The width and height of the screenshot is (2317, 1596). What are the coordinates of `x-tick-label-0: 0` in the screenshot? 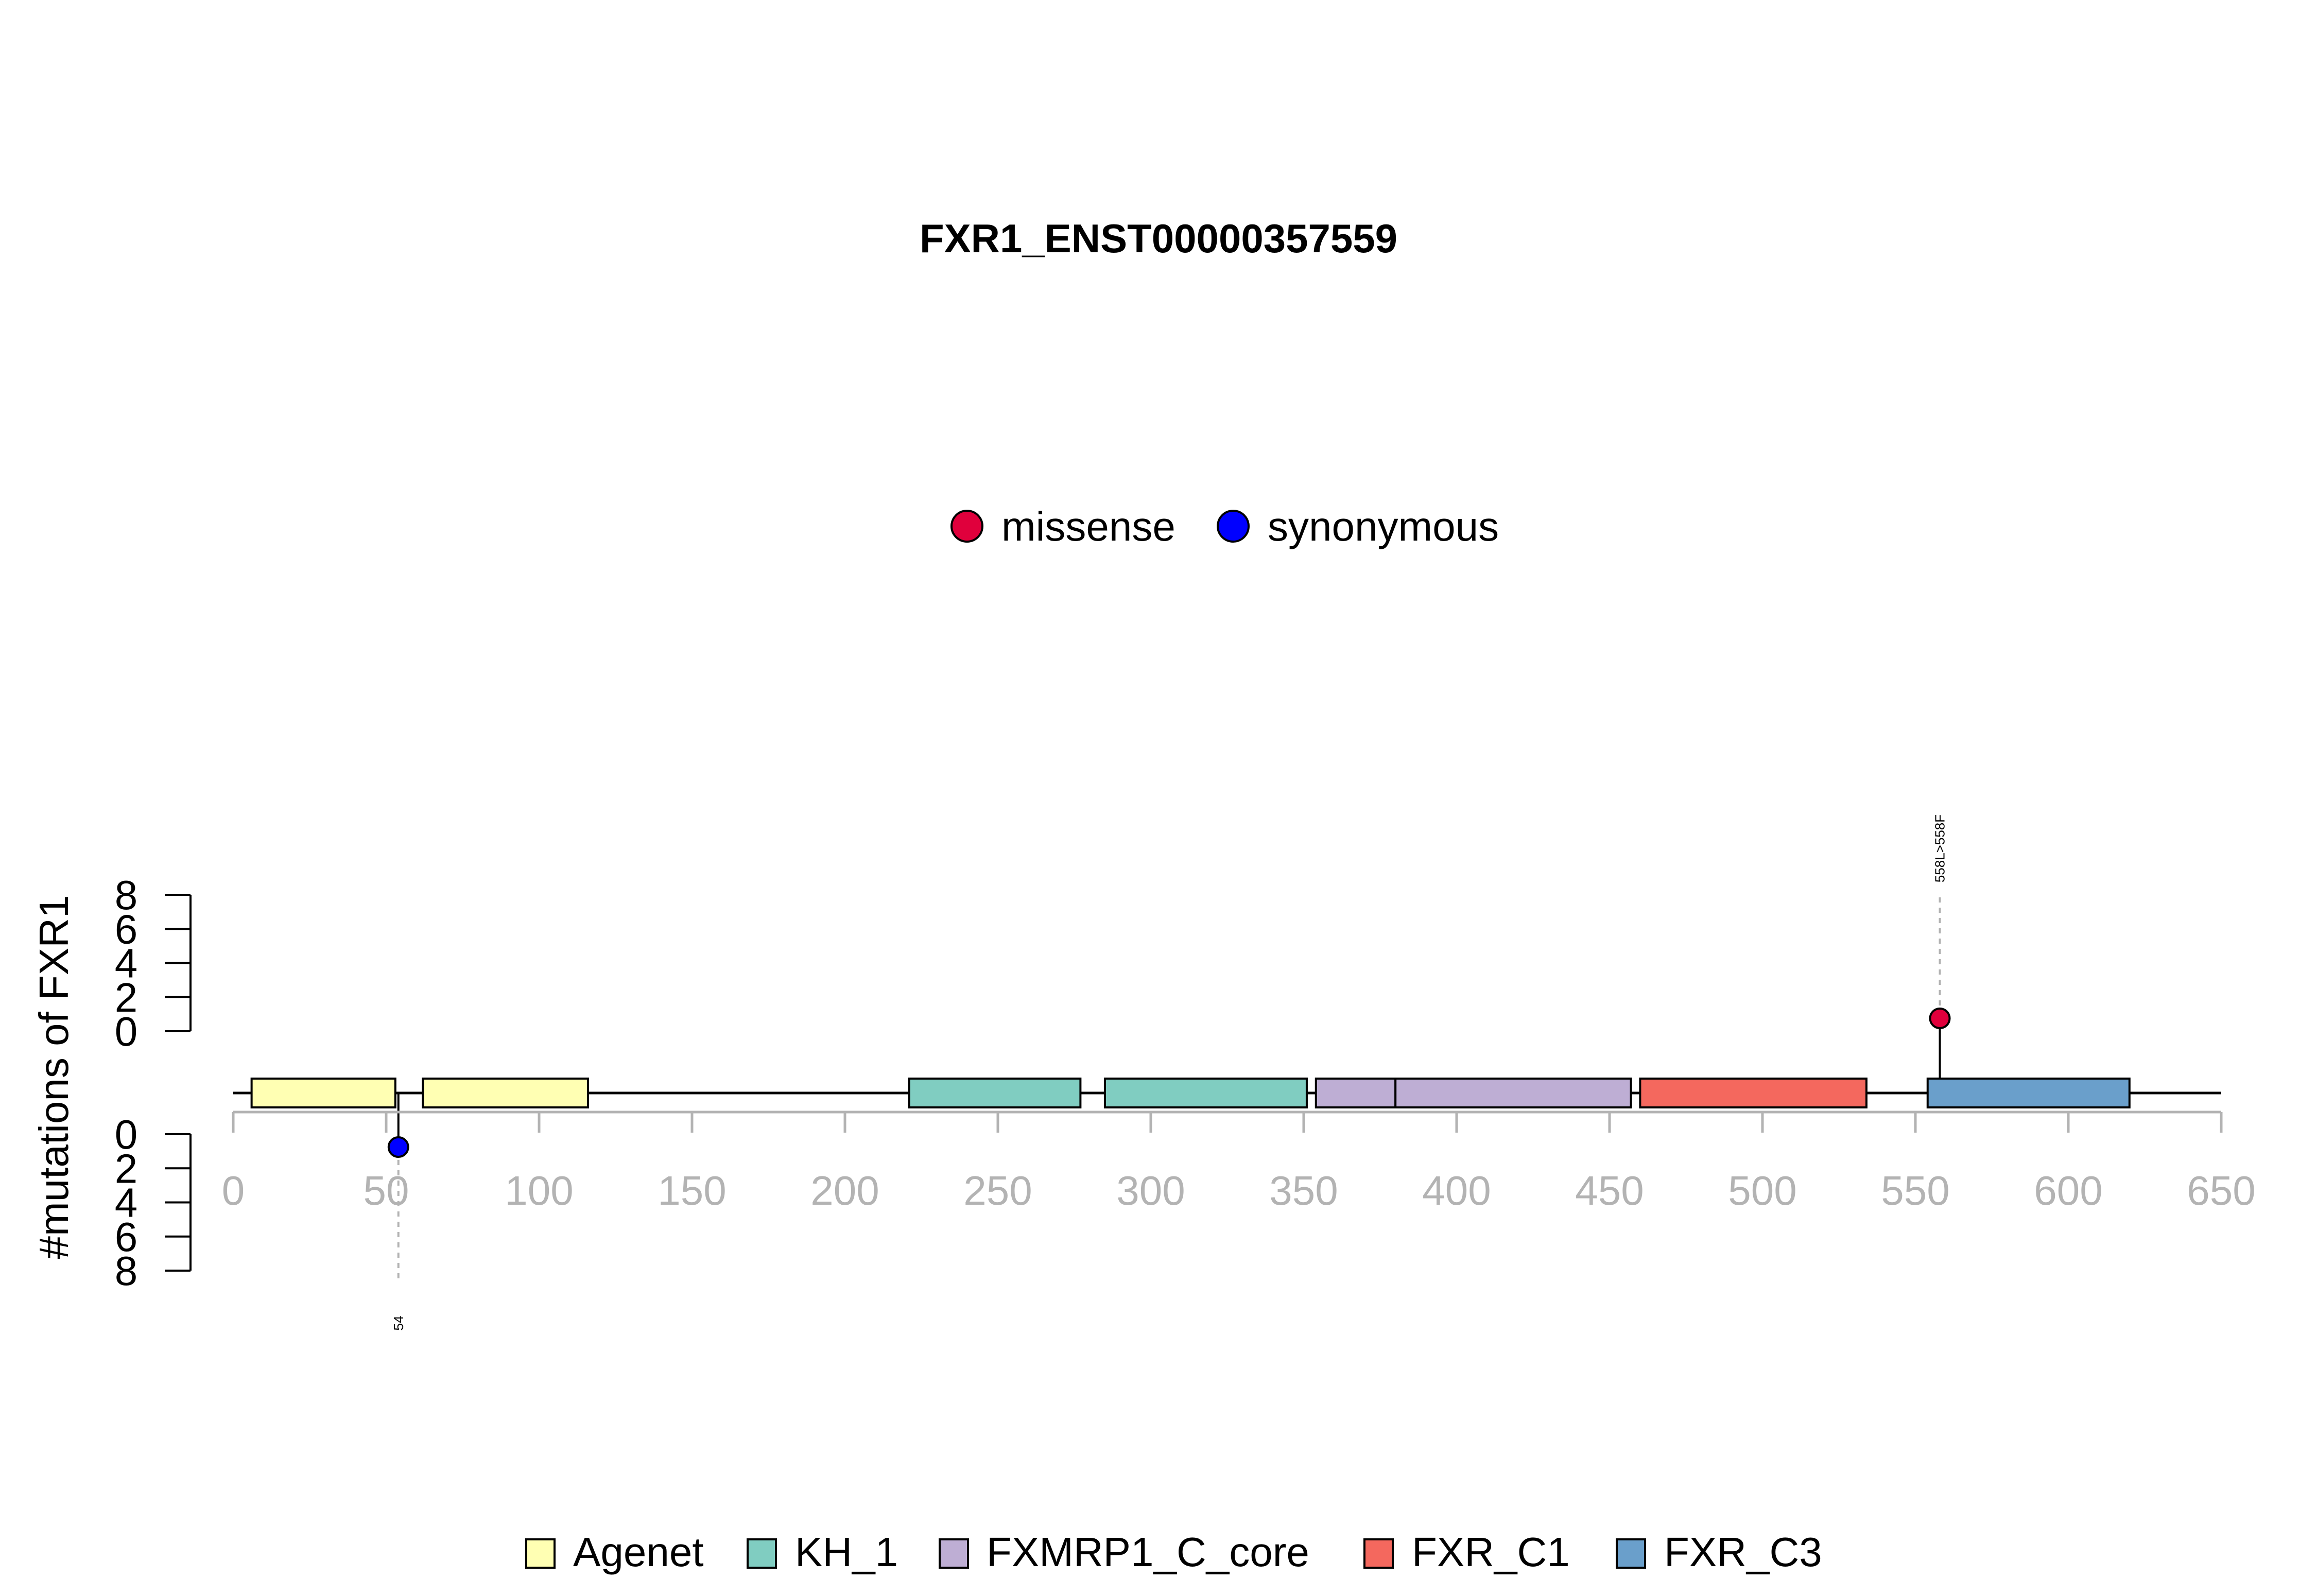 It's located at (233, 1191).